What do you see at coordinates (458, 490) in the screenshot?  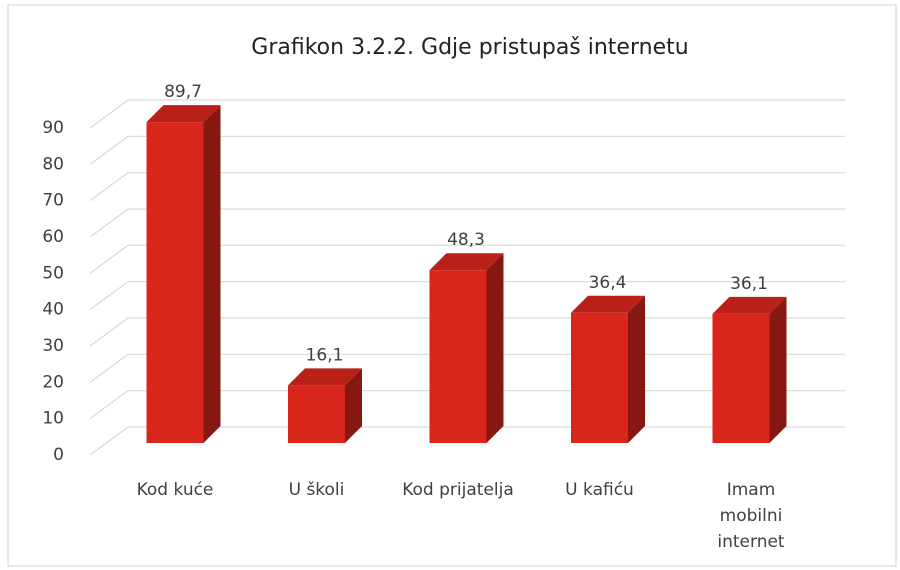 I see `x-tick-label: Kod prijatelja` at bounding box center [458, 490].